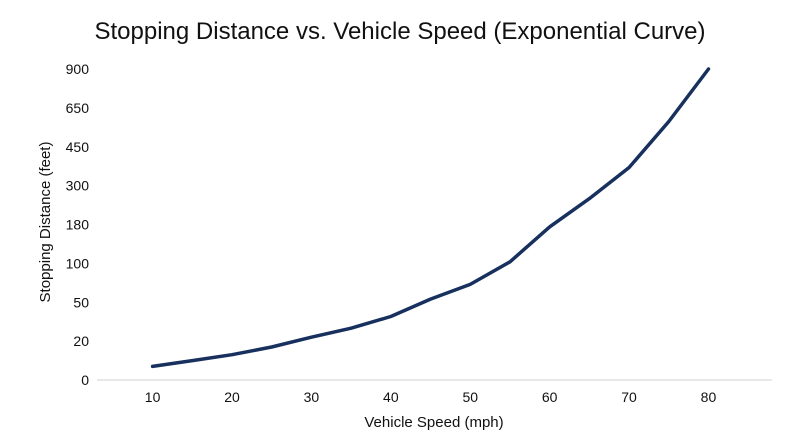 The width and height of the screenshot is (800, 447). What do you see at coordinates (232, 397) in the screenshot?
I see `x-tick-label: 20` at bounding box center [232, 397].